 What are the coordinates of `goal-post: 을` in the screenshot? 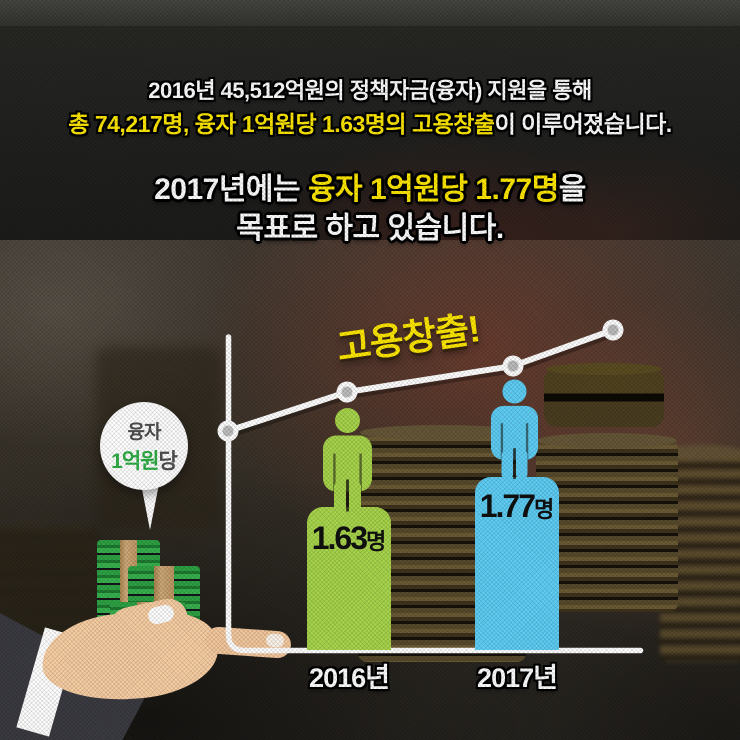 It's located at (572, 189).